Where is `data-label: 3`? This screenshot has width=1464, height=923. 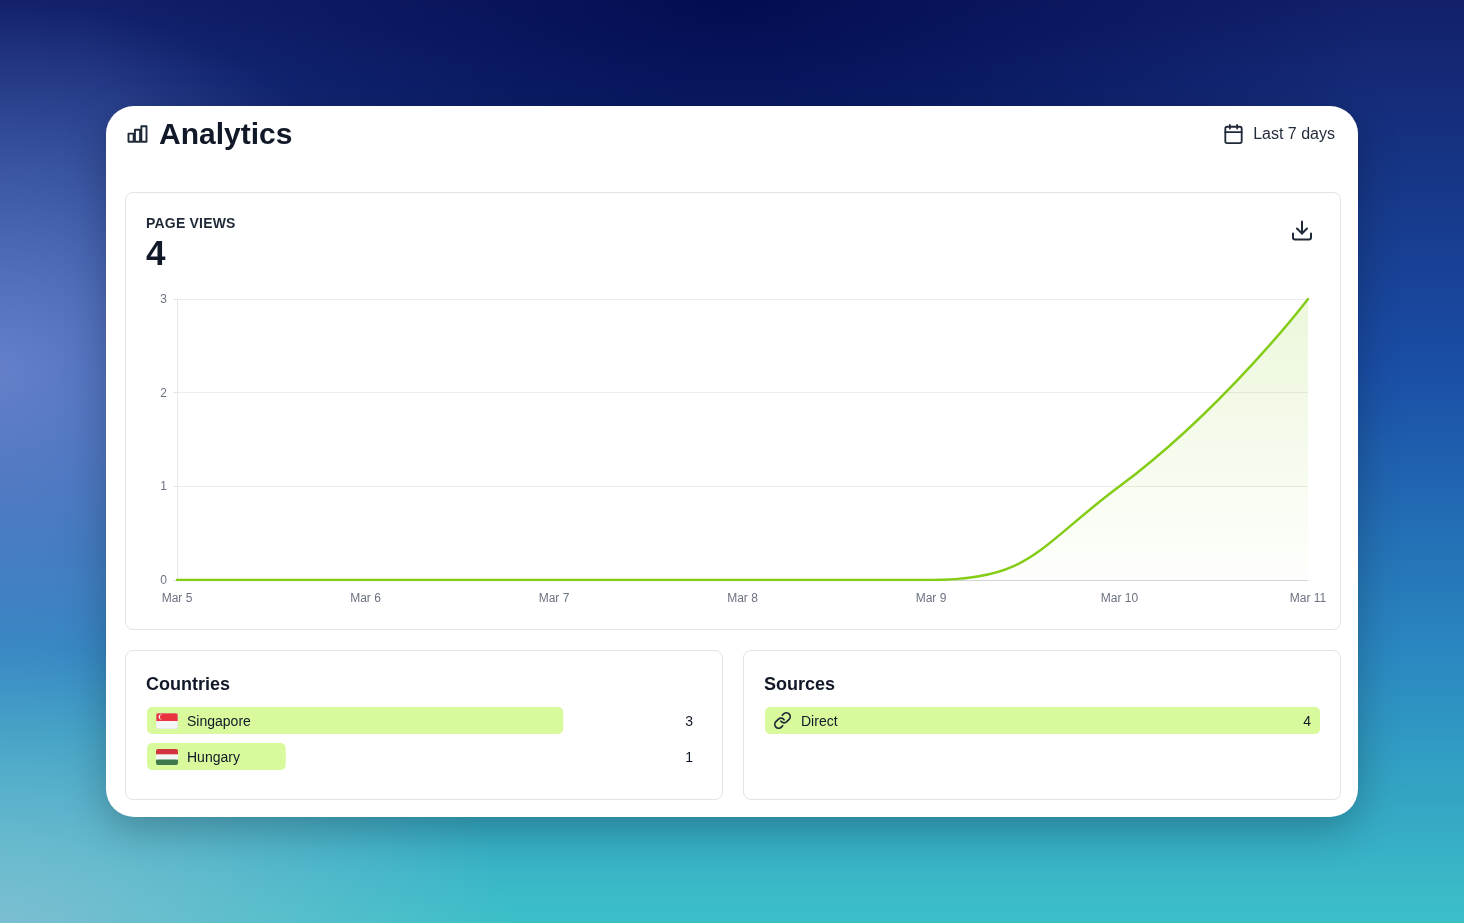 data-label: 3 is located at coordinates (689, 720).